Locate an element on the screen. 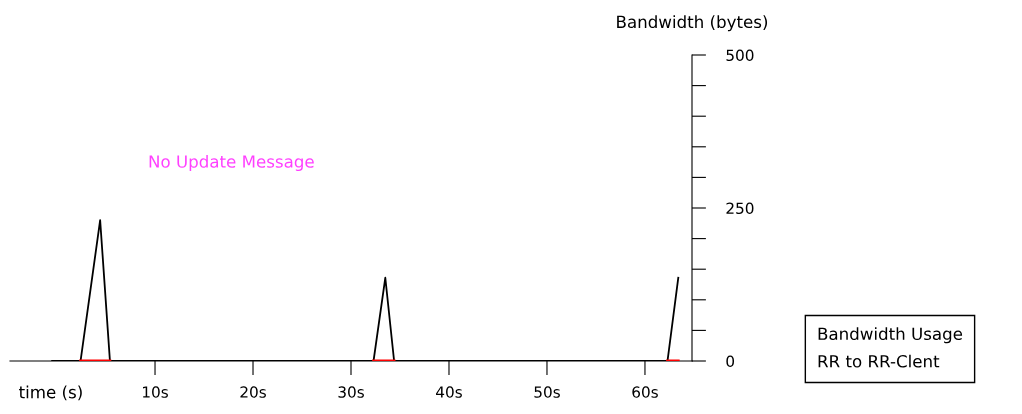 The height and width of the screenshot is (414, 1022). annotation: No Update Message is located at coordinates (231, 163).